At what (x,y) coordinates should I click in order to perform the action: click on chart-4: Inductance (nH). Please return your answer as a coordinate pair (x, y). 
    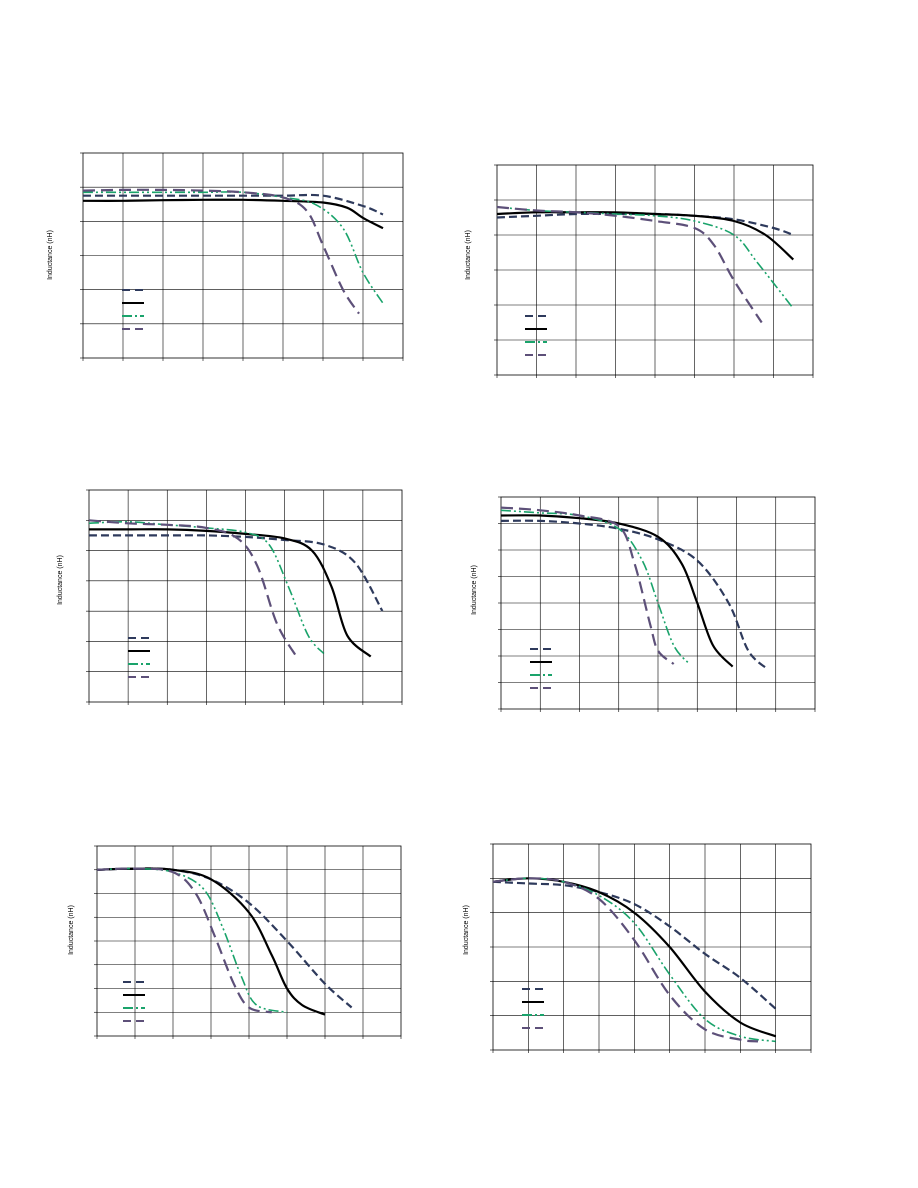
    Looking at the image, I should click on (643, 604).